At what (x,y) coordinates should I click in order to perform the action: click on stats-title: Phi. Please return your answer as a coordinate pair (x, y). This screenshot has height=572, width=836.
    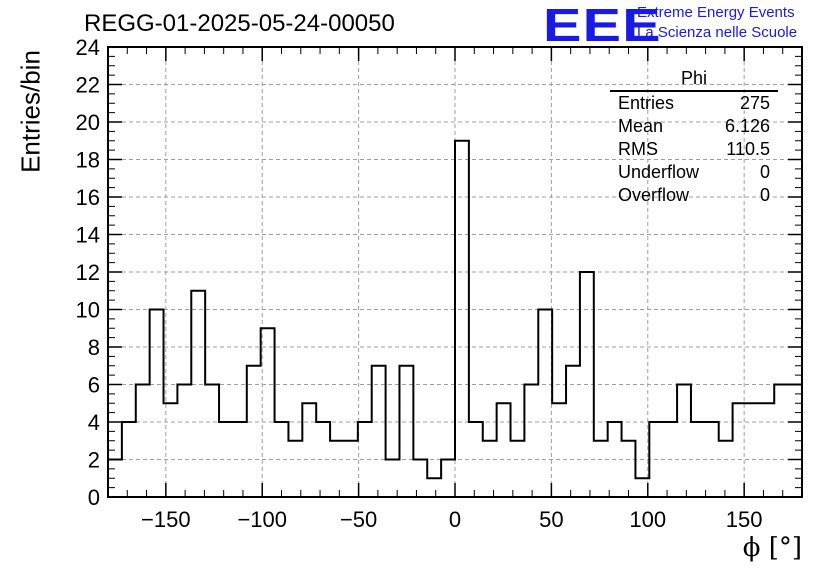
    Looking at the image, I should click on (694, 80).